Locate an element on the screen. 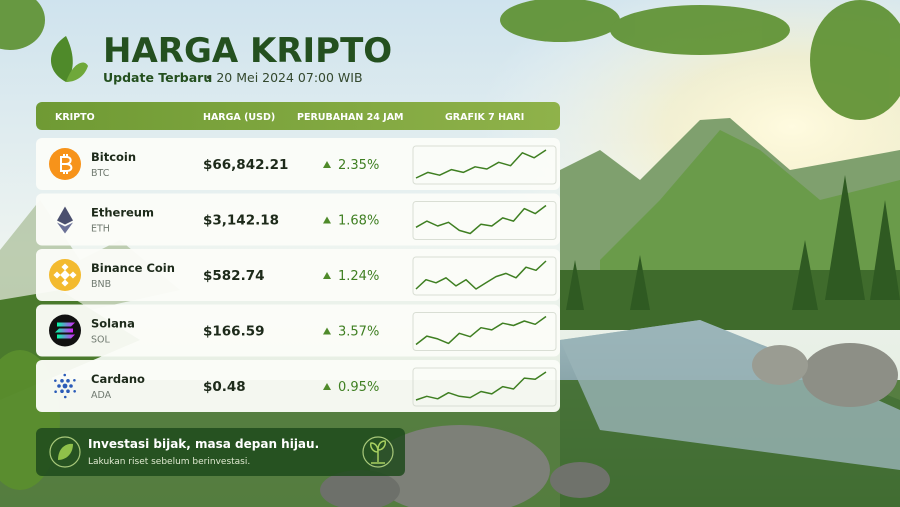 This screenshot has height=507, width=900. coin-name: Ethereum is located at coordinates (122, 213).